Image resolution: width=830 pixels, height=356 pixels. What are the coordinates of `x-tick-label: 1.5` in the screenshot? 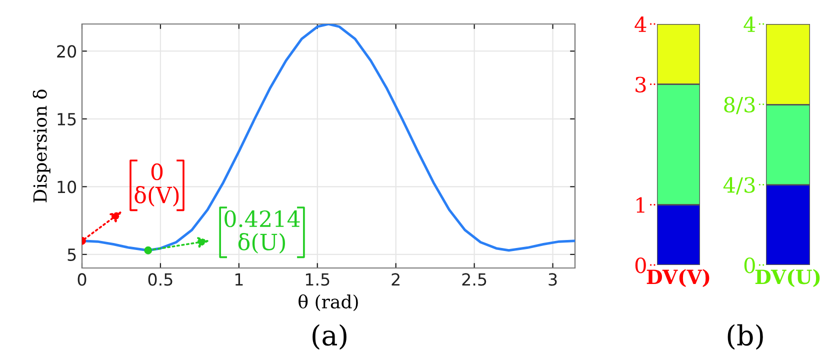 It's located at (318, 279).